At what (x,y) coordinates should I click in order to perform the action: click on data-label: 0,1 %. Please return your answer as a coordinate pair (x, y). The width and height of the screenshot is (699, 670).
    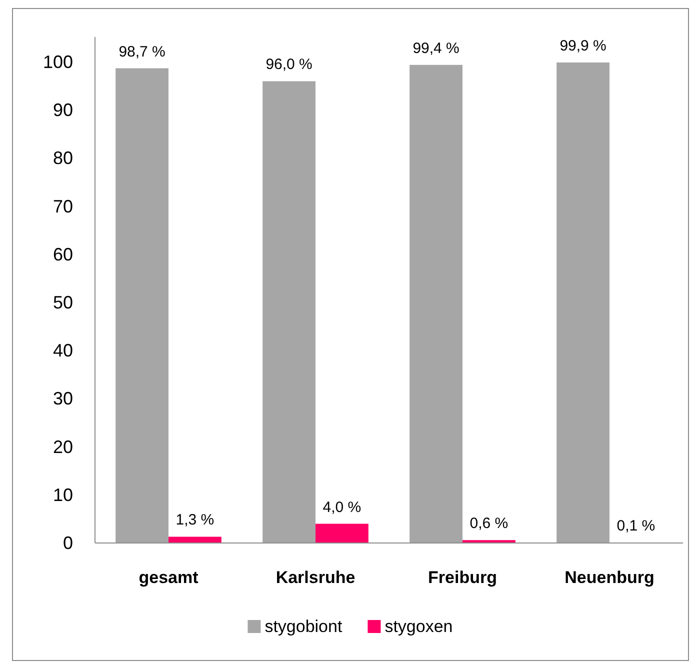
    Looking at the image, I should click on (636, 526).